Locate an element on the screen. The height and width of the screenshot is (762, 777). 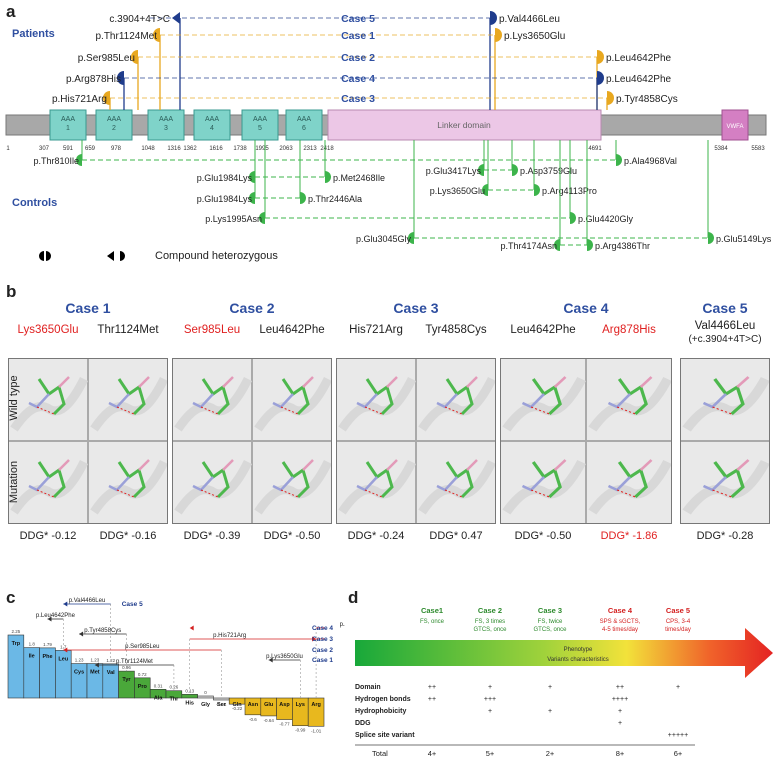
svg-text: p.Ala4968Val is located at coordinates (650, 161).